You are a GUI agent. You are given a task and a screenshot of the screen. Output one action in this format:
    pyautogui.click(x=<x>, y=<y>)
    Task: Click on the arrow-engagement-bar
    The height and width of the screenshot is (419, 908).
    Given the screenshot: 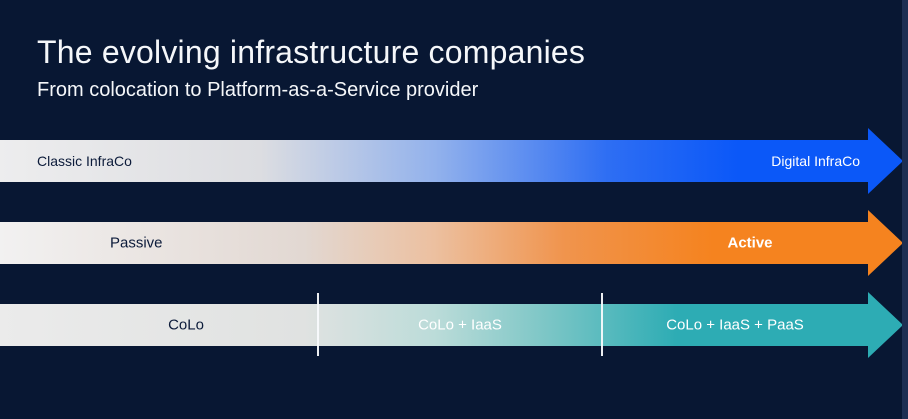 What is the action you would take?
    pyautogui.click(x=434, y=243)
    